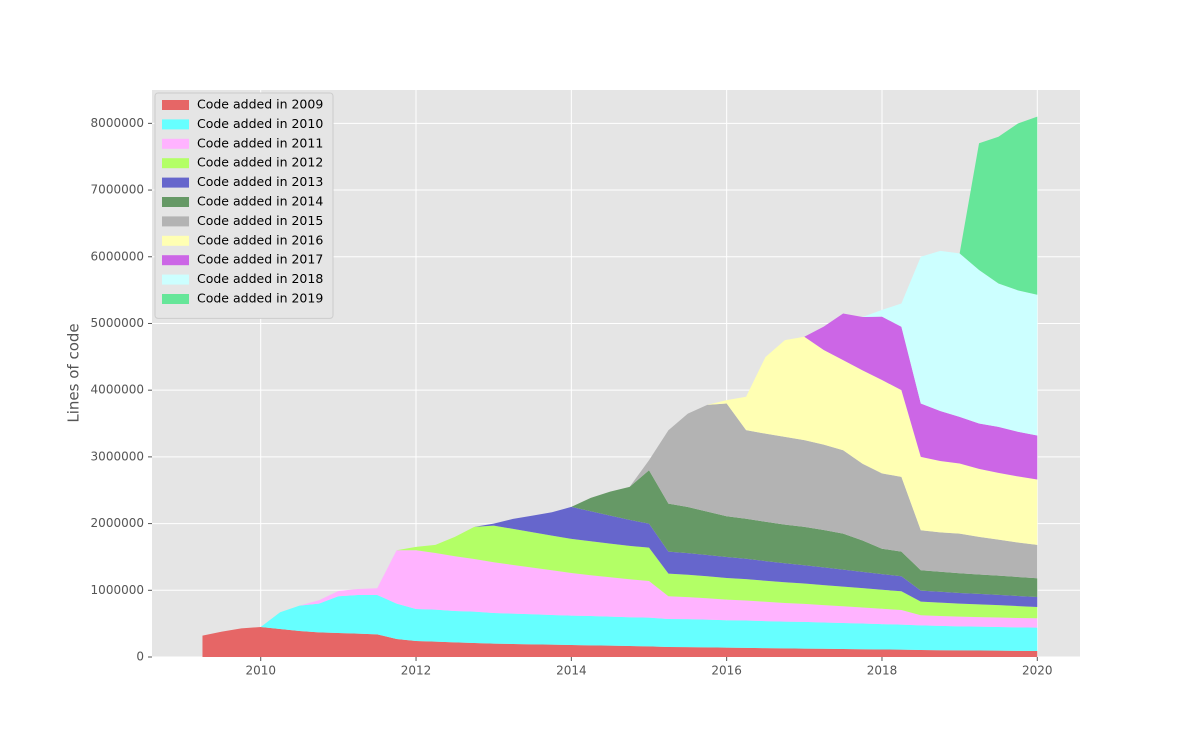  What do you see at coordinates (726, 671) in the screenshot?
I see `x-tick-label: 2016` at bounding box center [726, 671].